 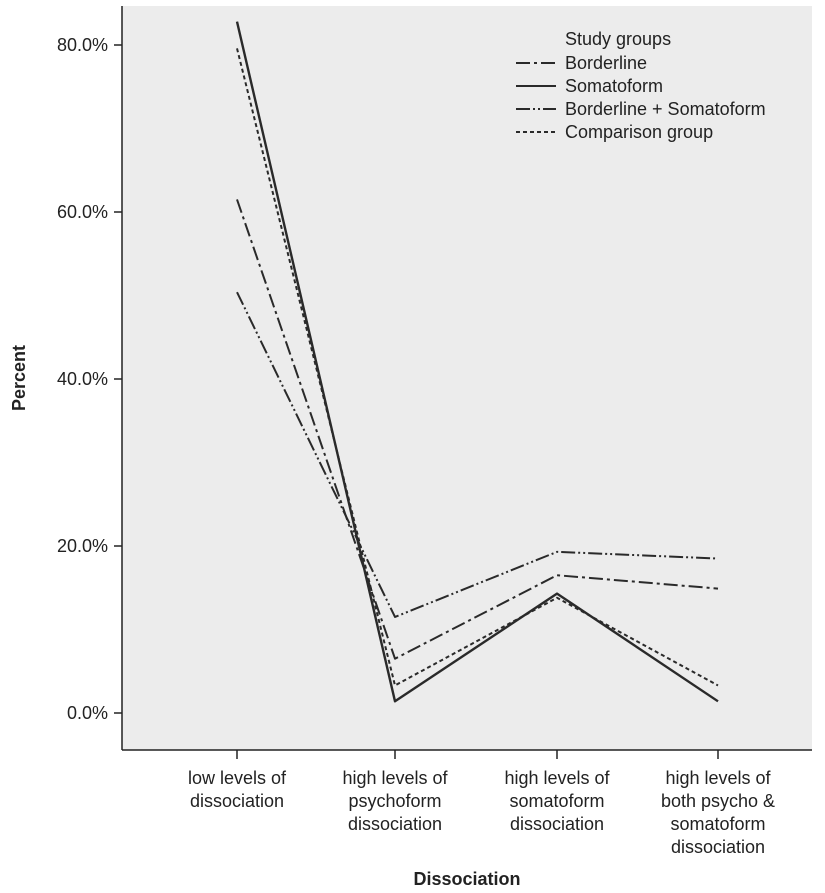 What do you see at coordinates (82, 546) in the screenshot?
I see `y-tick-label: 20.0%` at bounding box center [82, 546].